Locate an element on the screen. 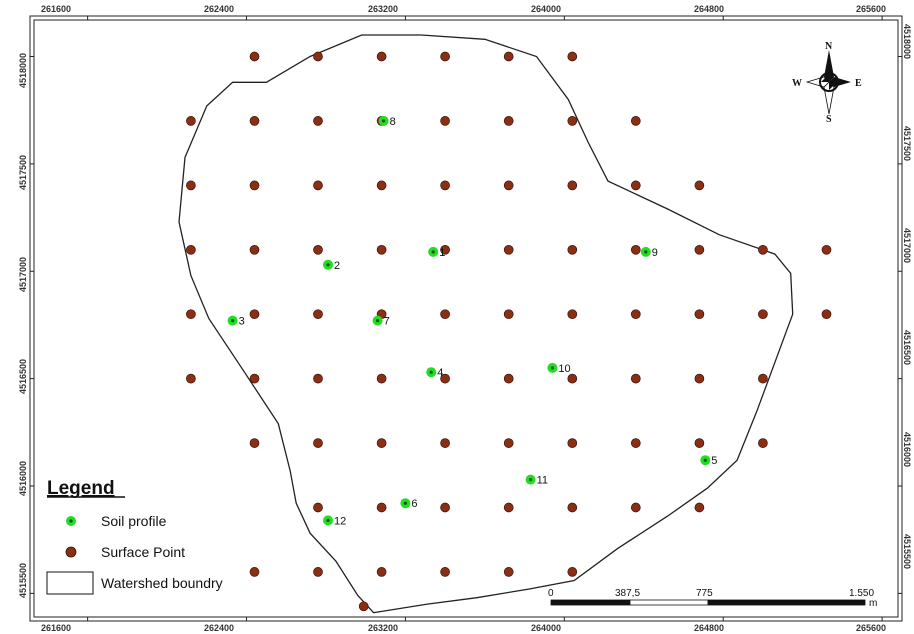  x-tick-label: 262400 is located at coordinates (219, 628).